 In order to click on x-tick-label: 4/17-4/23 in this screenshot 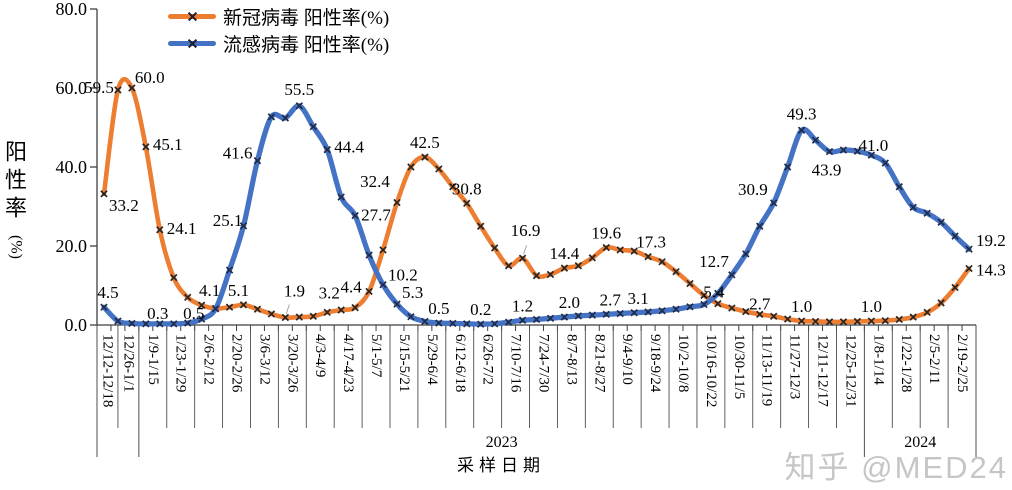, I will do `click(348, 363)`.